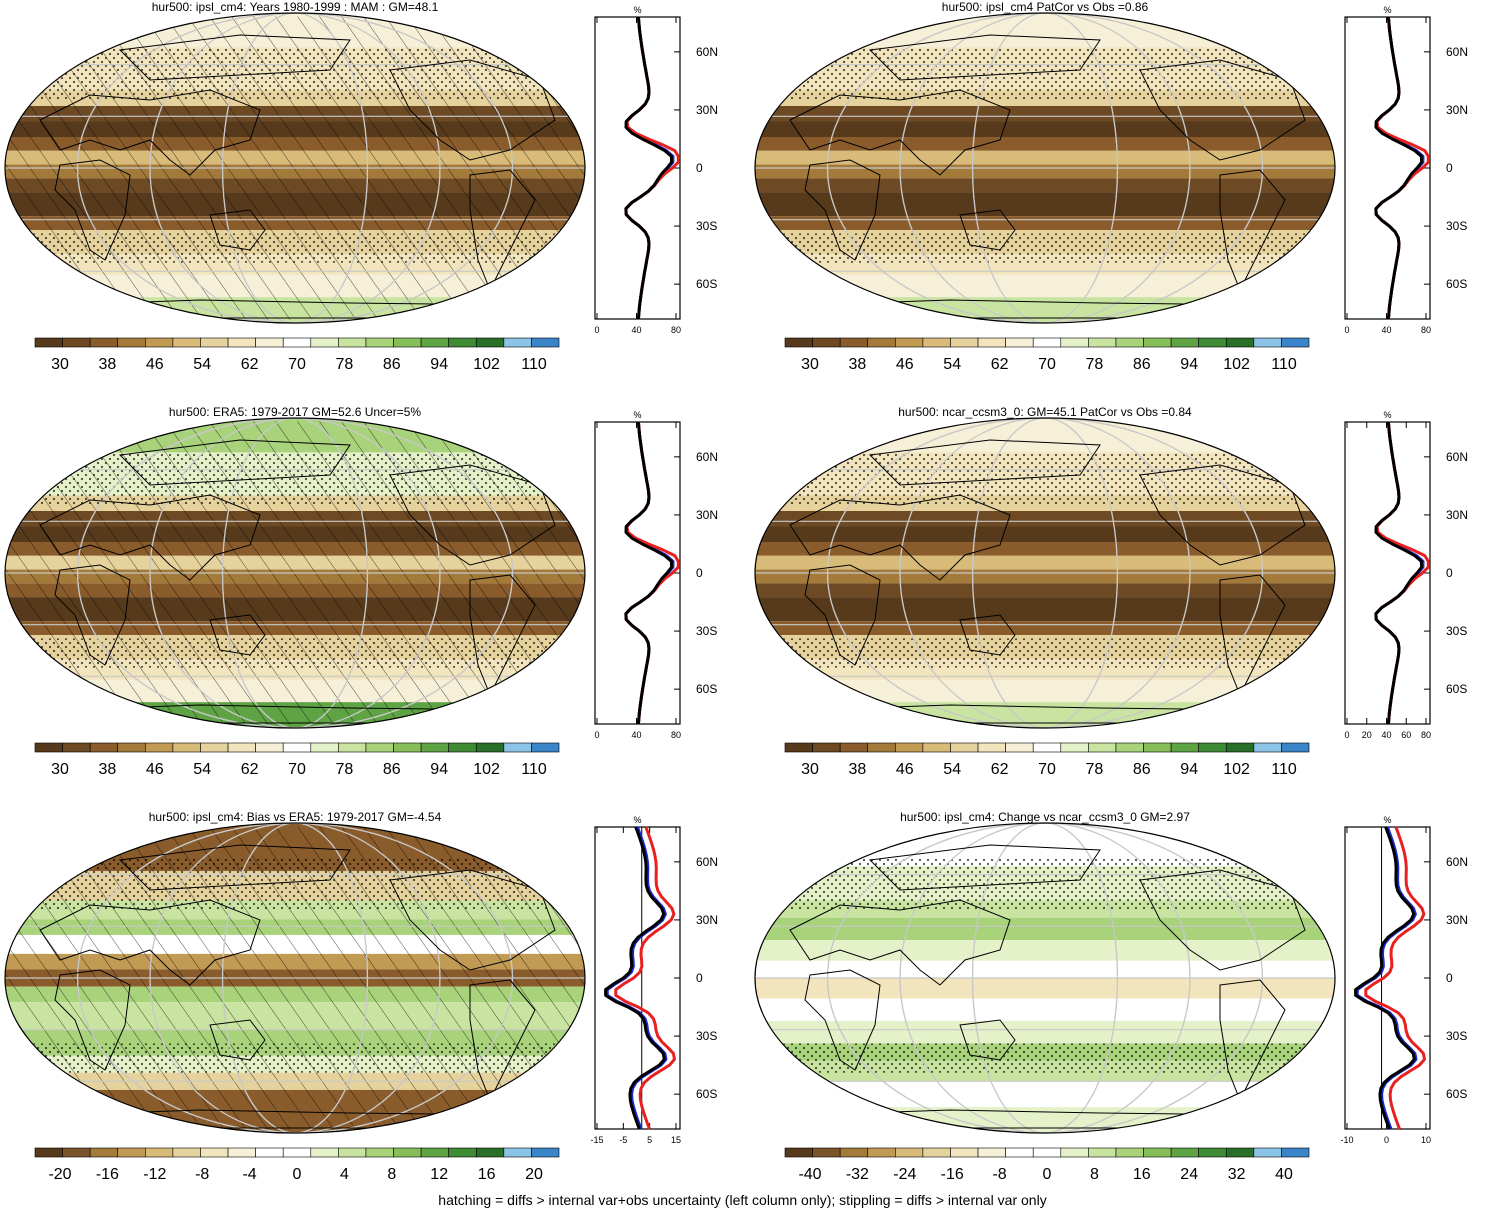 The height and width of the screenshot is (1212, 1485). What do you see at coordinates (107, 1174) in the screenshot?
I see `colorbar-label: -16` at bounding box center [107, 1174].